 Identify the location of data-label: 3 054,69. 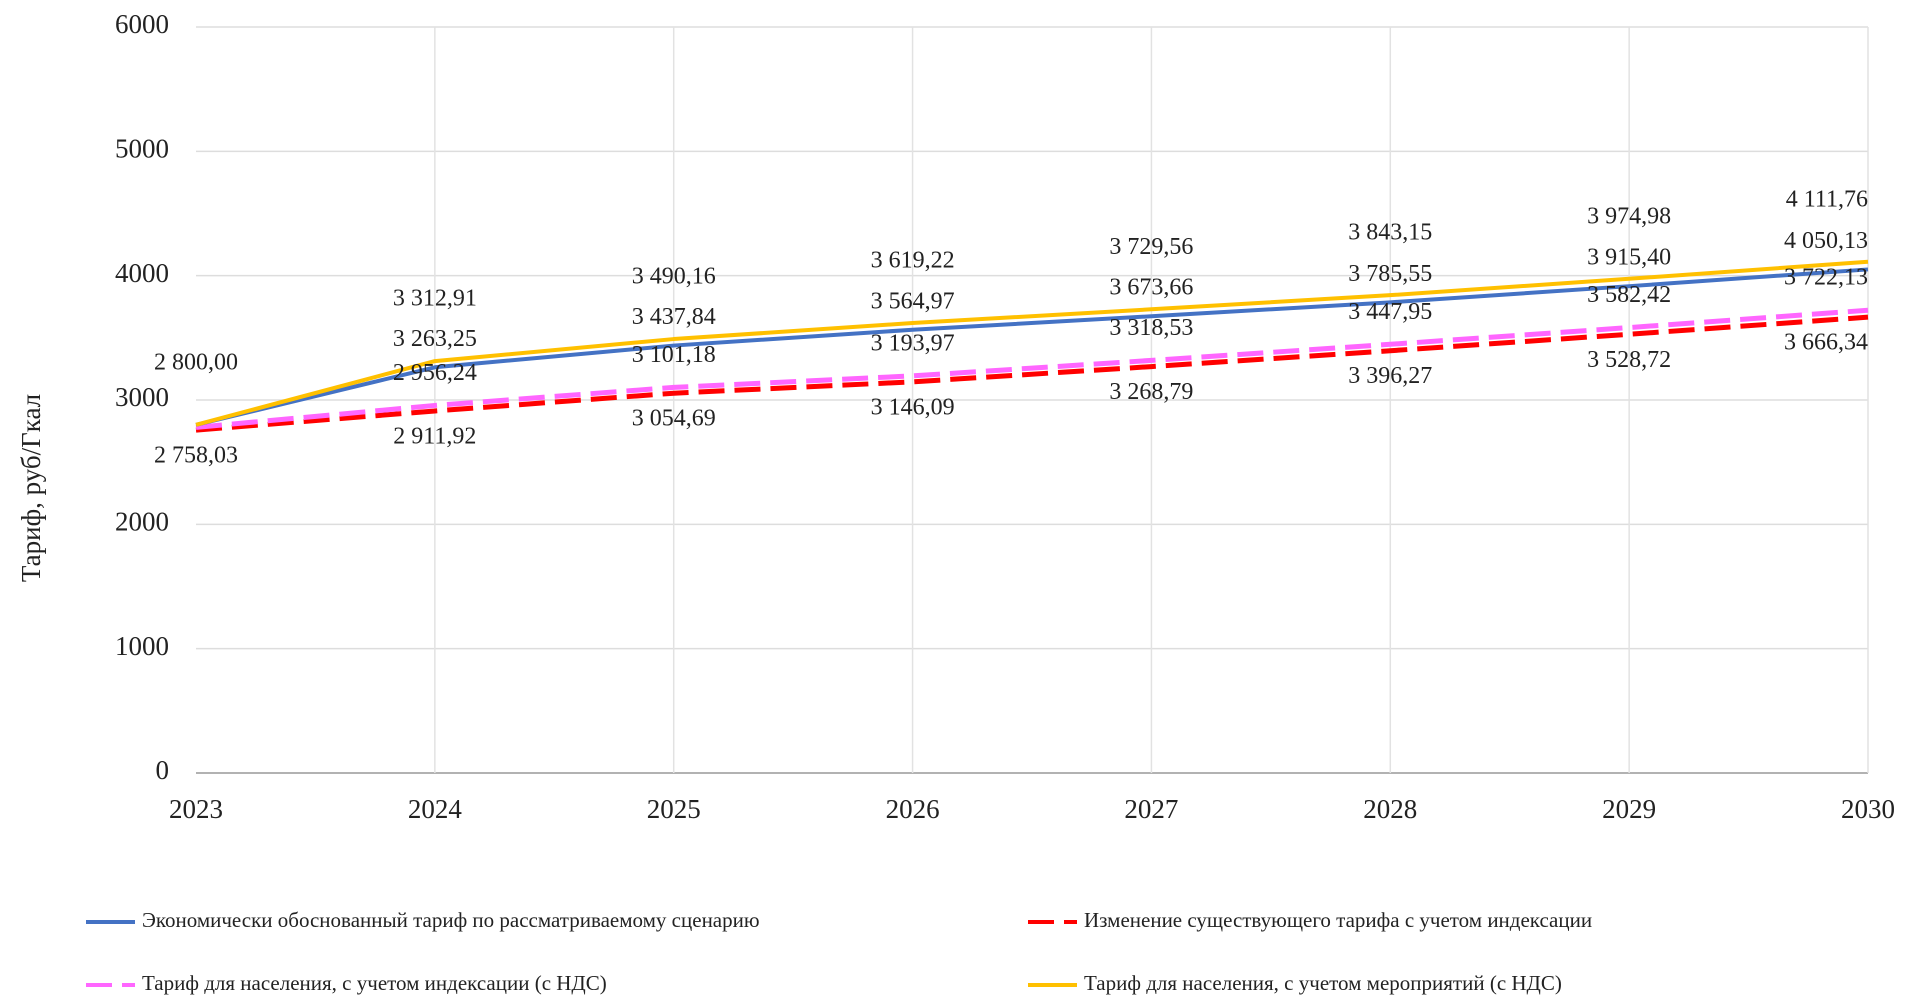
(674, 419).